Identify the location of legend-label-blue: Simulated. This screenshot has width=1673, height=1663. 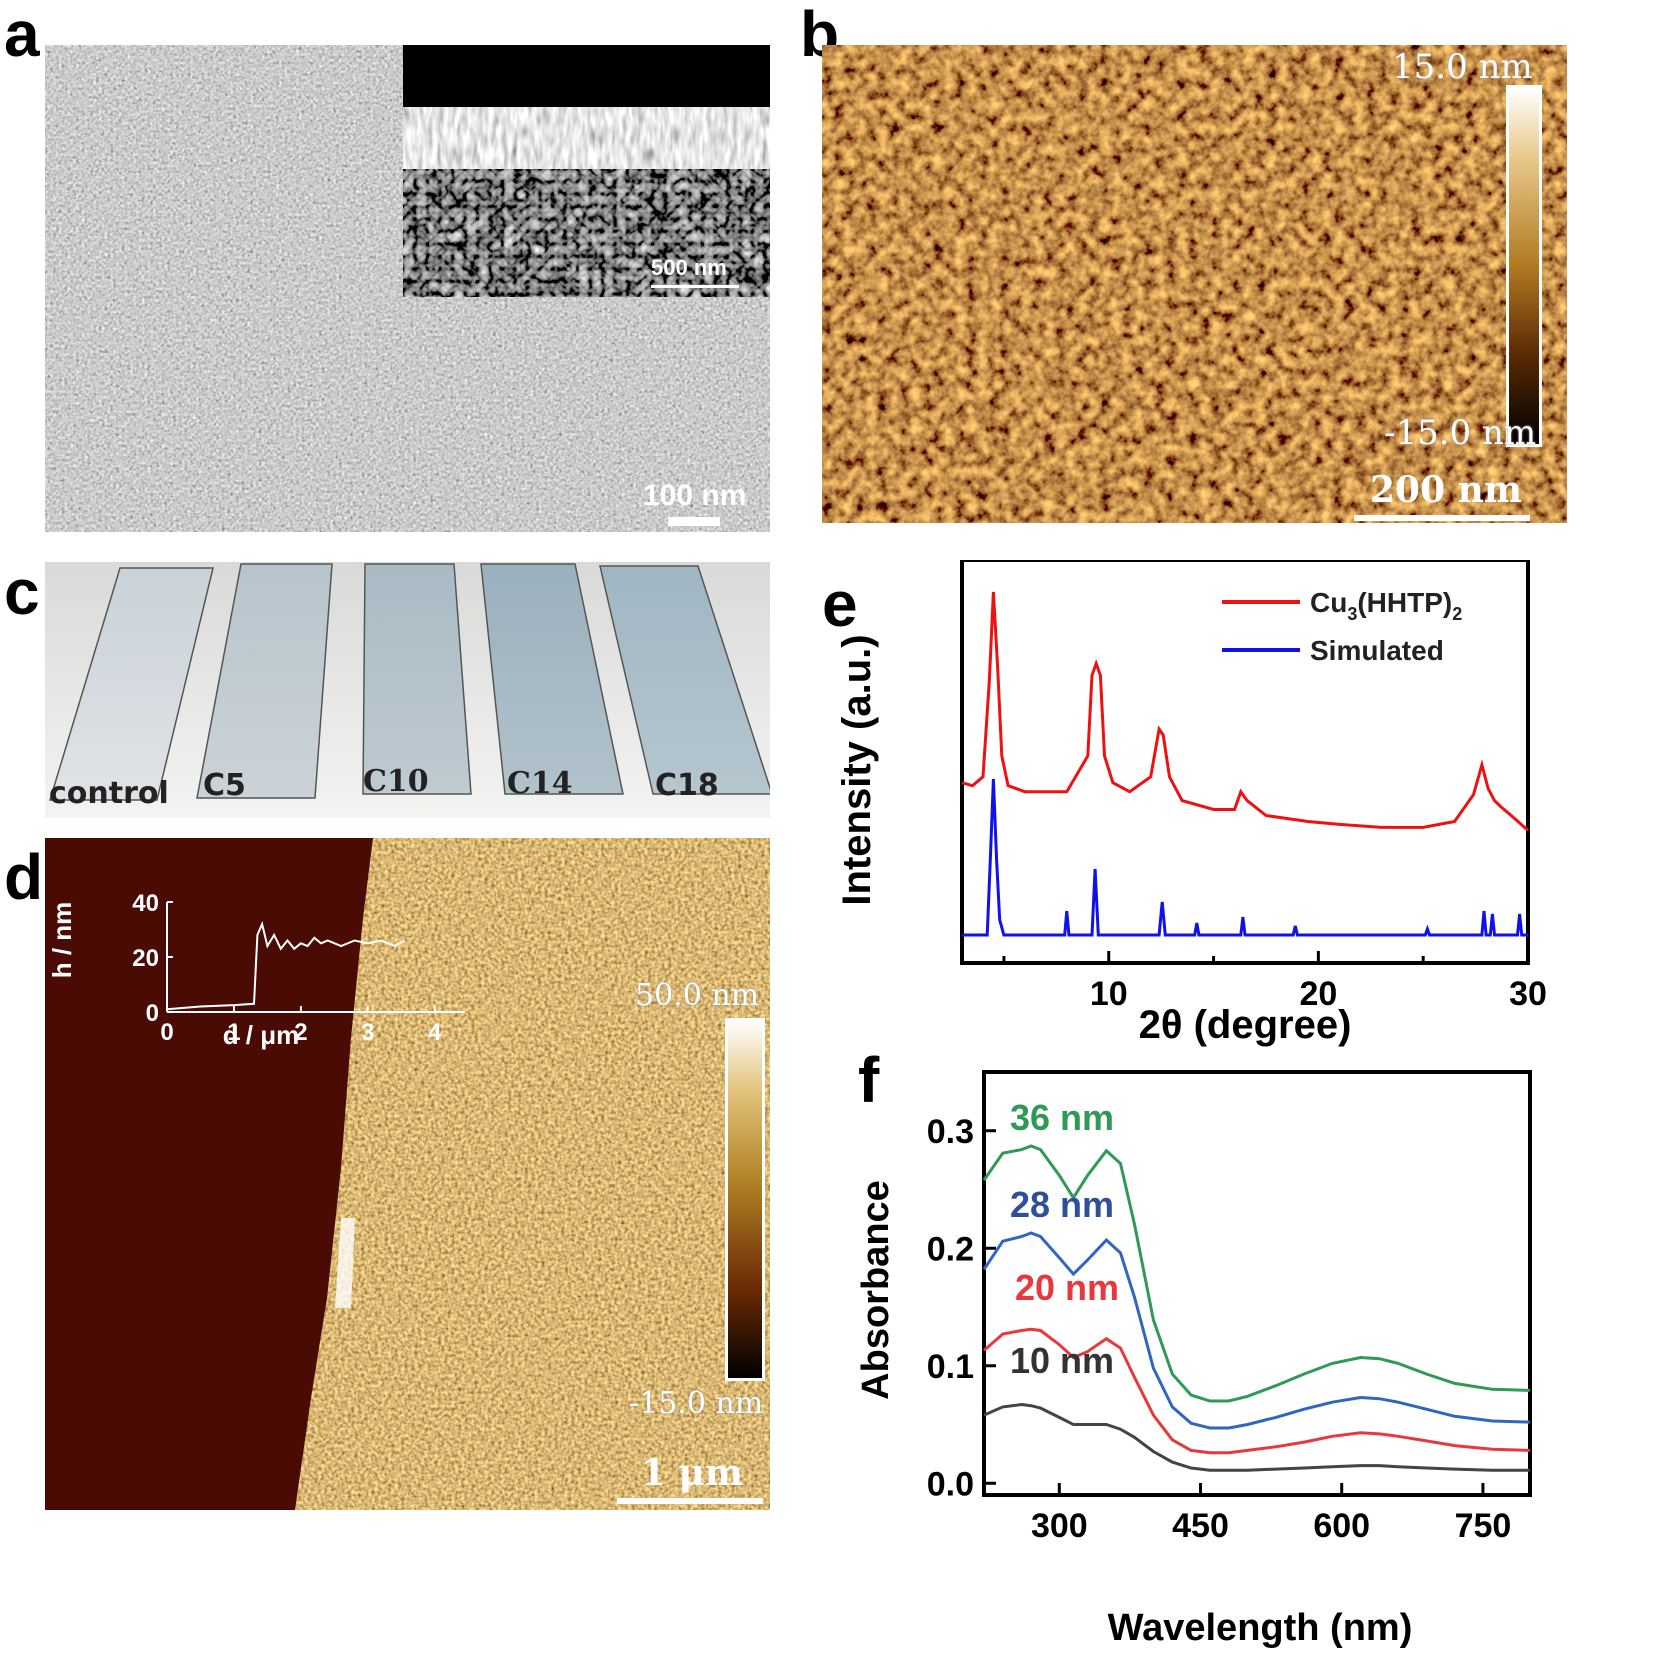
(1377, 650).